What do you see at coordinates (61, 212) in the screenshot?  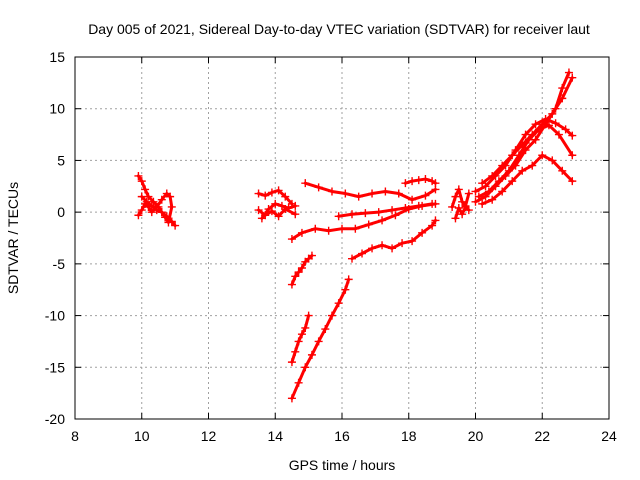 I see `y-tick-label: 0` at bounding box center [61, 212].